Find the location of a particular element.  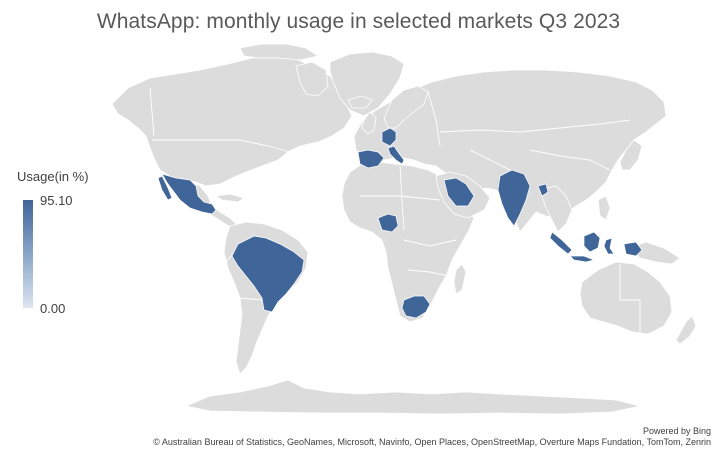

legend-title: Usage(in %) is located at coordinates (53, 176).